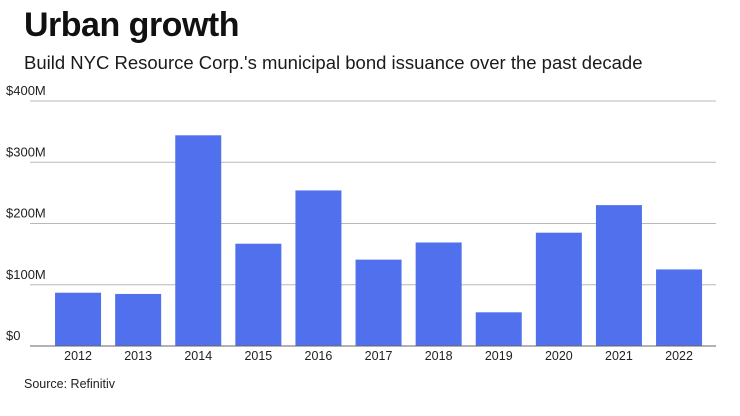 This screenshot has height=416, width=740. Describe the element at coordinates (619, 356) in the screenshot. I see `x-tick-label: 2021` at that location.